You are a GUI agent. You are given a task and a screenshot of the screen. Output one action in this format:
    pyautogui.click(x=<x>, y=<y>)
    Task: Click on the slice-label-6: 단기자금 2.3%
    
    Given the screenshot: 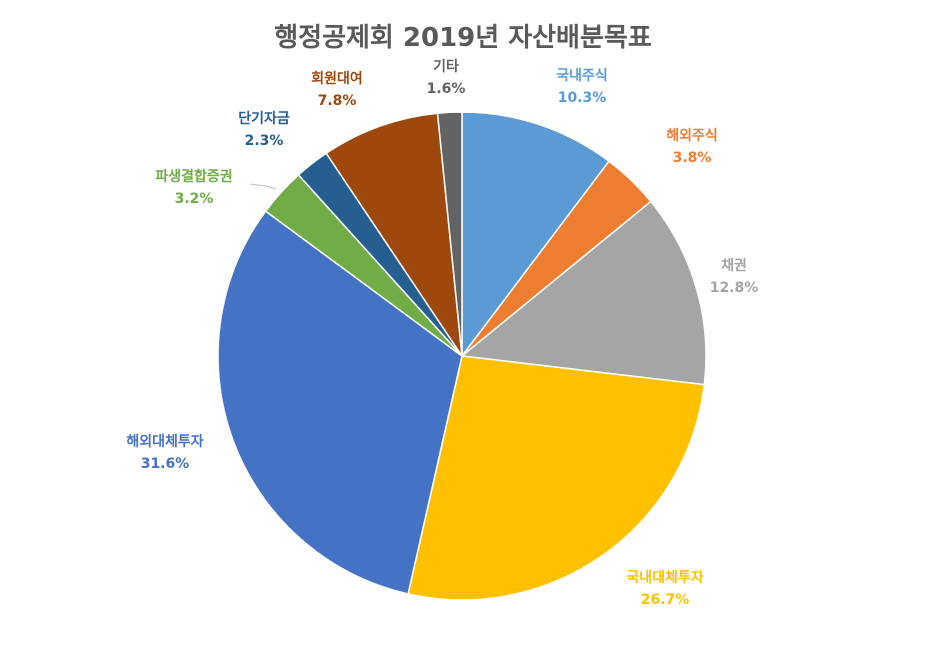 What is the action you would take?
    pyautogui.click(x=264, y=129)
    